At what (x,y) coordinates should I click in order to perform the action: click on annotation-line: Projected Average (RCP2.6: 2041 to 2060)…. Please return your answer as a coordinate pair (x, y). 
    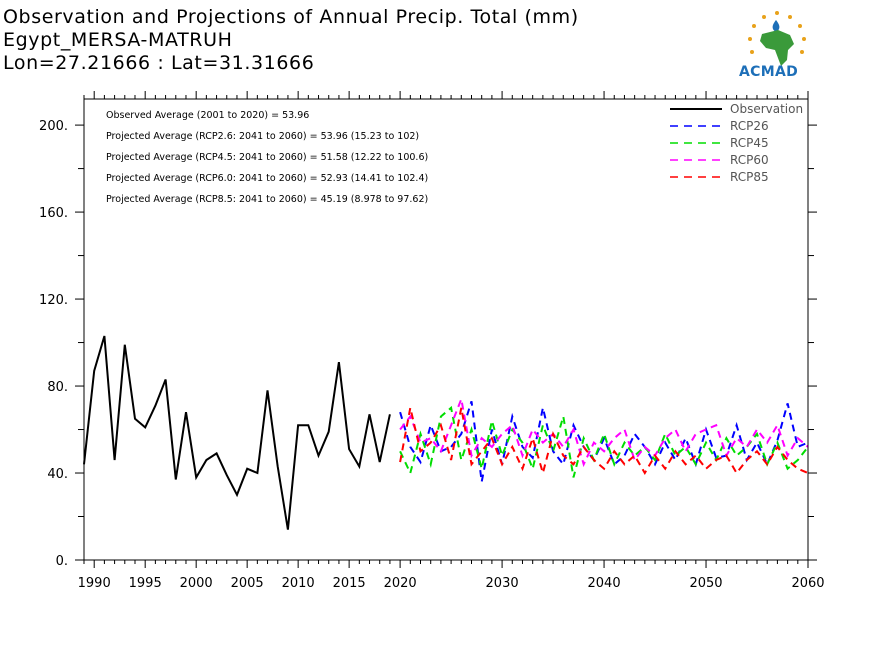
    Looking at the image, I should click on (262, 136).